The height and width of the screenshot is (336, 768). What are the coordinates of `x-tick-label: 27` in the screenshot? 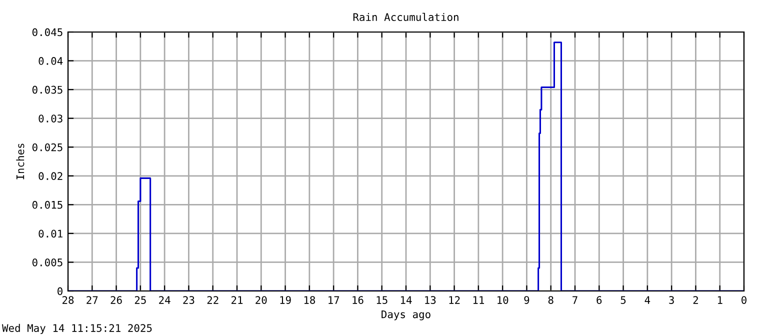 It's located at (92, 300).